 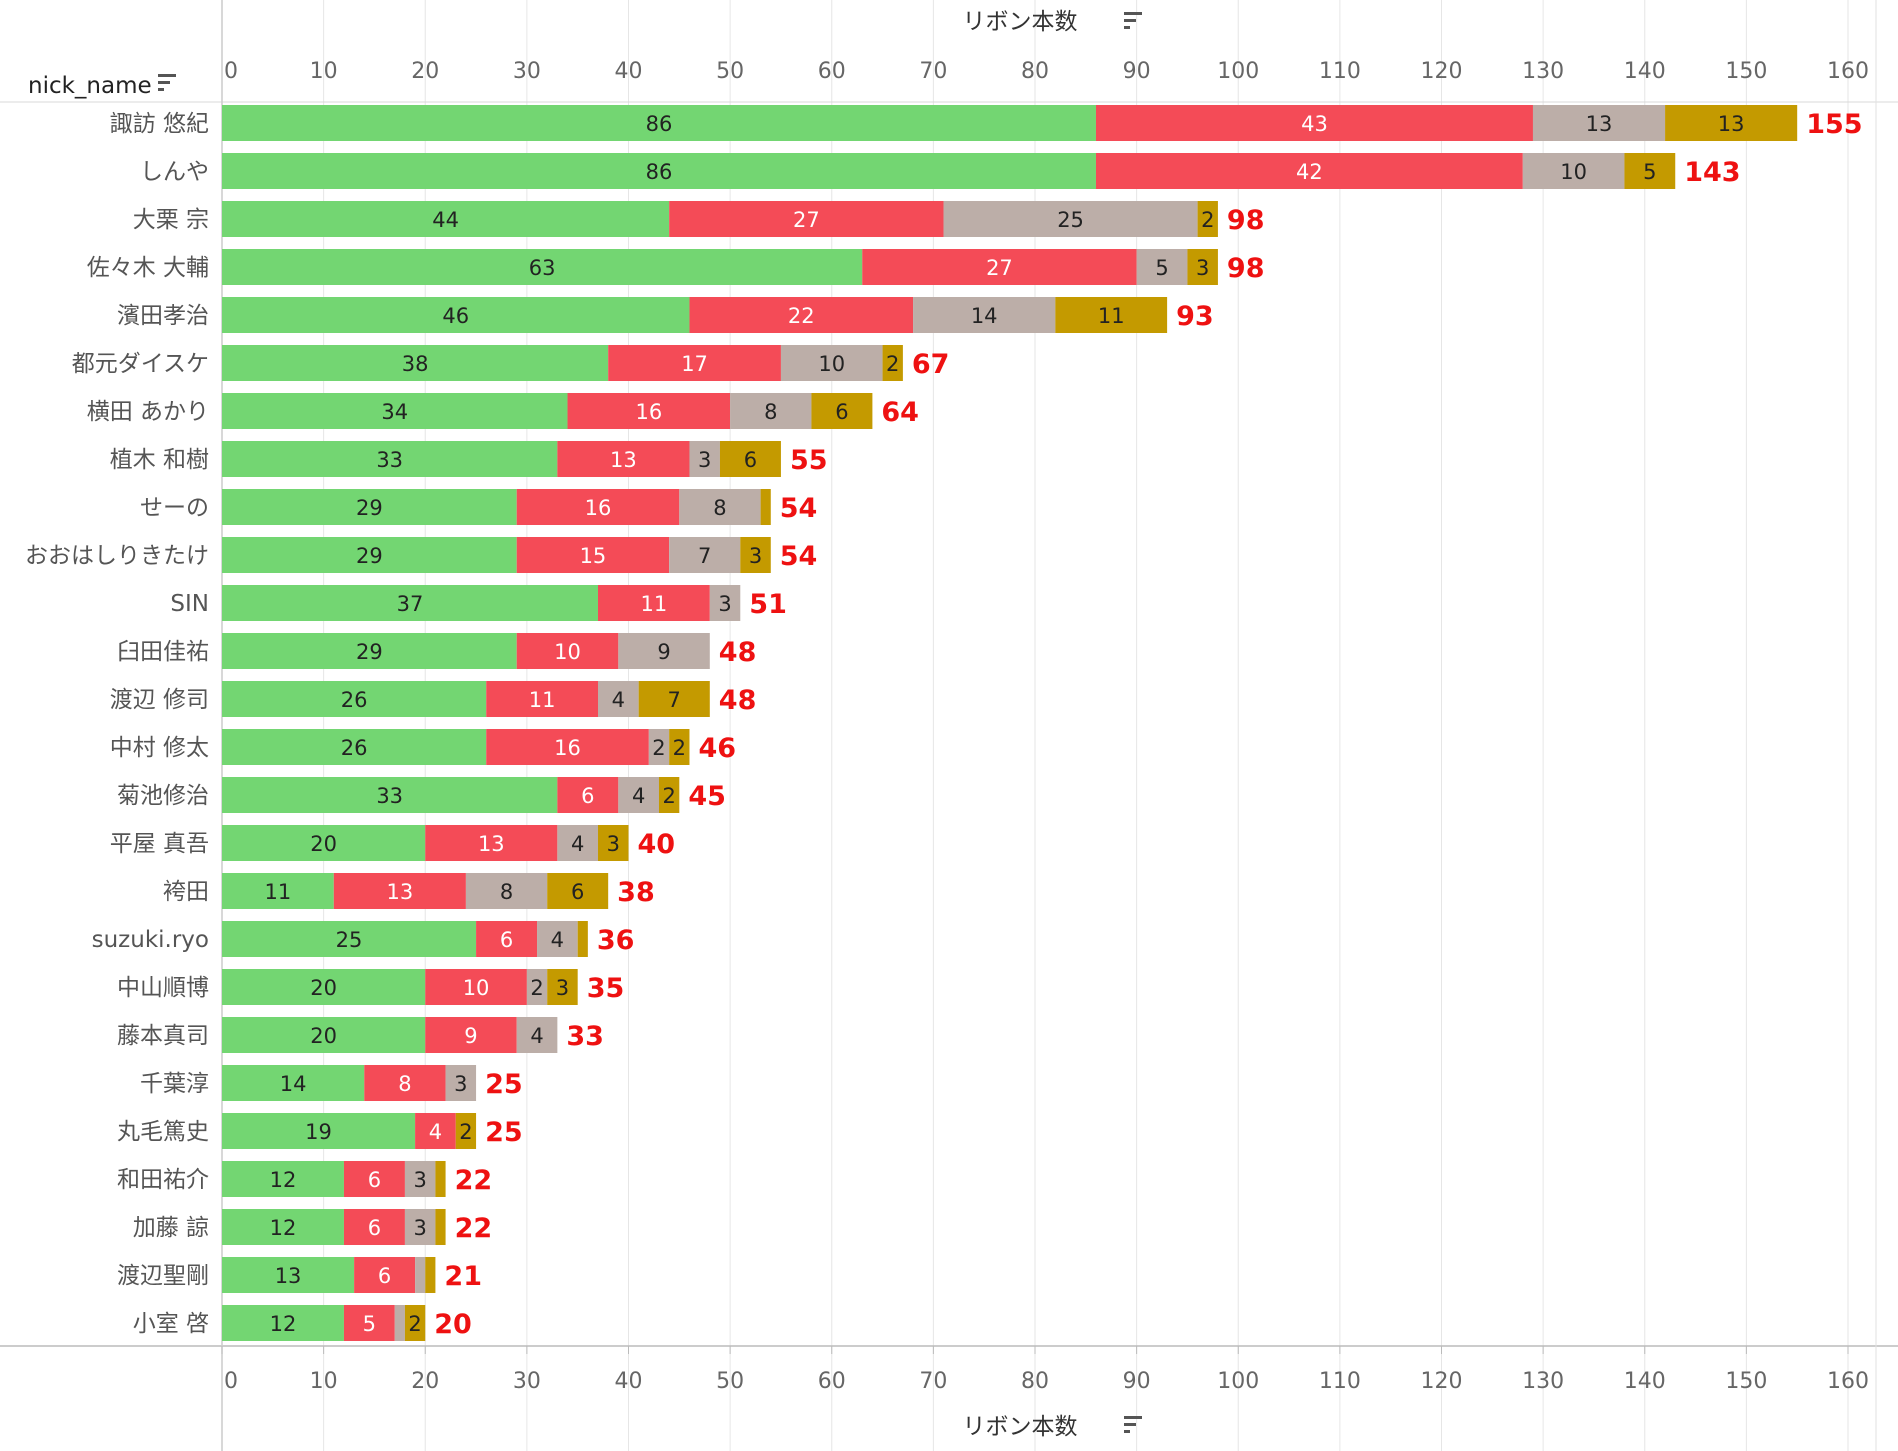 What do you see at coordinates (163, 1036) in the screenshot?
I see `category-label: 藤本真司` at bounding box center [163, 1036].